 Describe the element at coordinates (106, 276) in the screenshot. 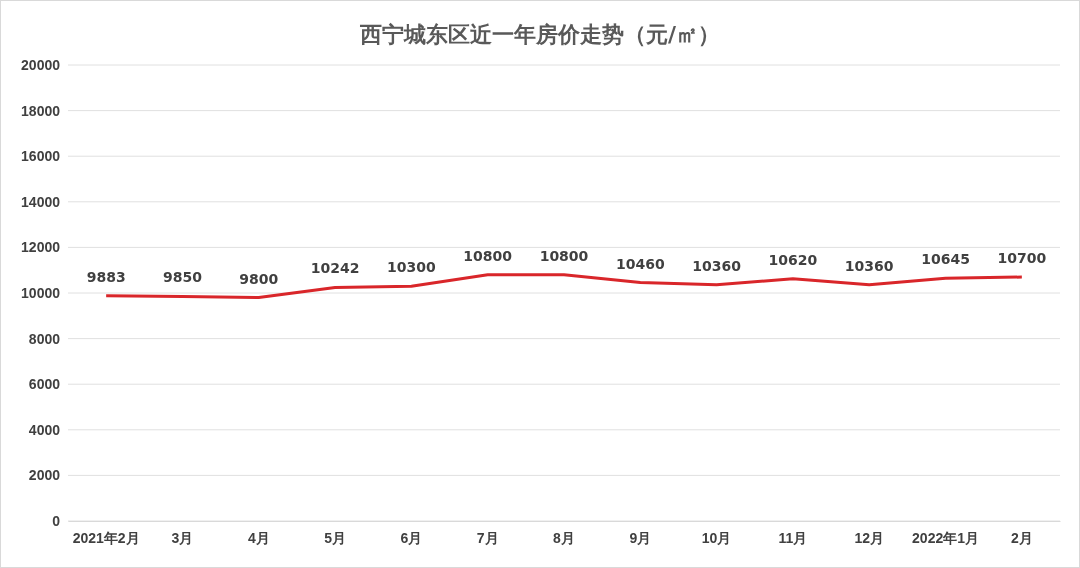

I see `data-label: 9883` at that location.